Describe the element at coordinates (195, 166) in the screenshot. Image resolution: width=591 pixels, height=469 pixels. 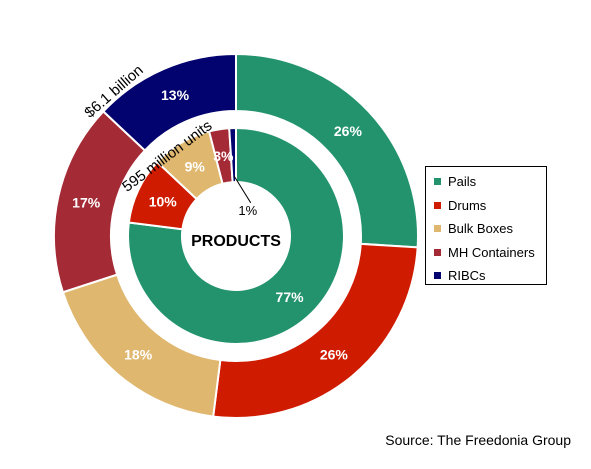
I see `inner-label-bulk-boxes: 9%` at that location.